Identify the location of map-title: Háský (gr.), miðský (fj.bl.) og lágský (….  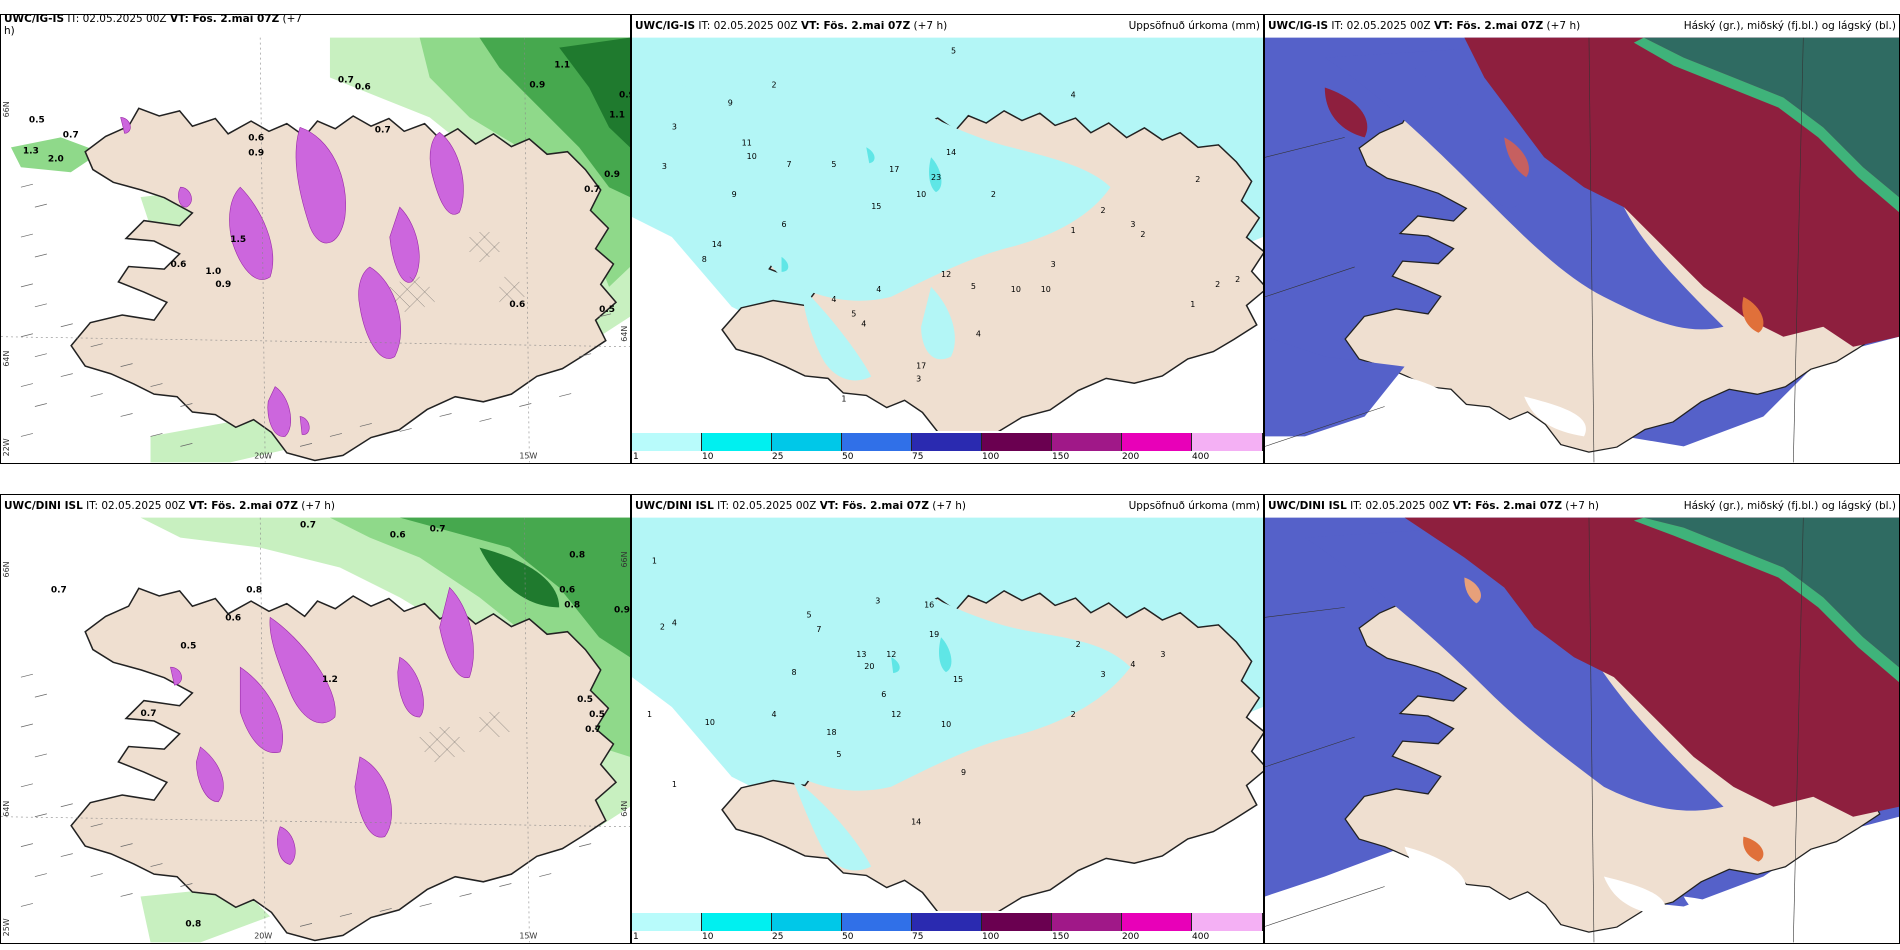
(1789, 506).